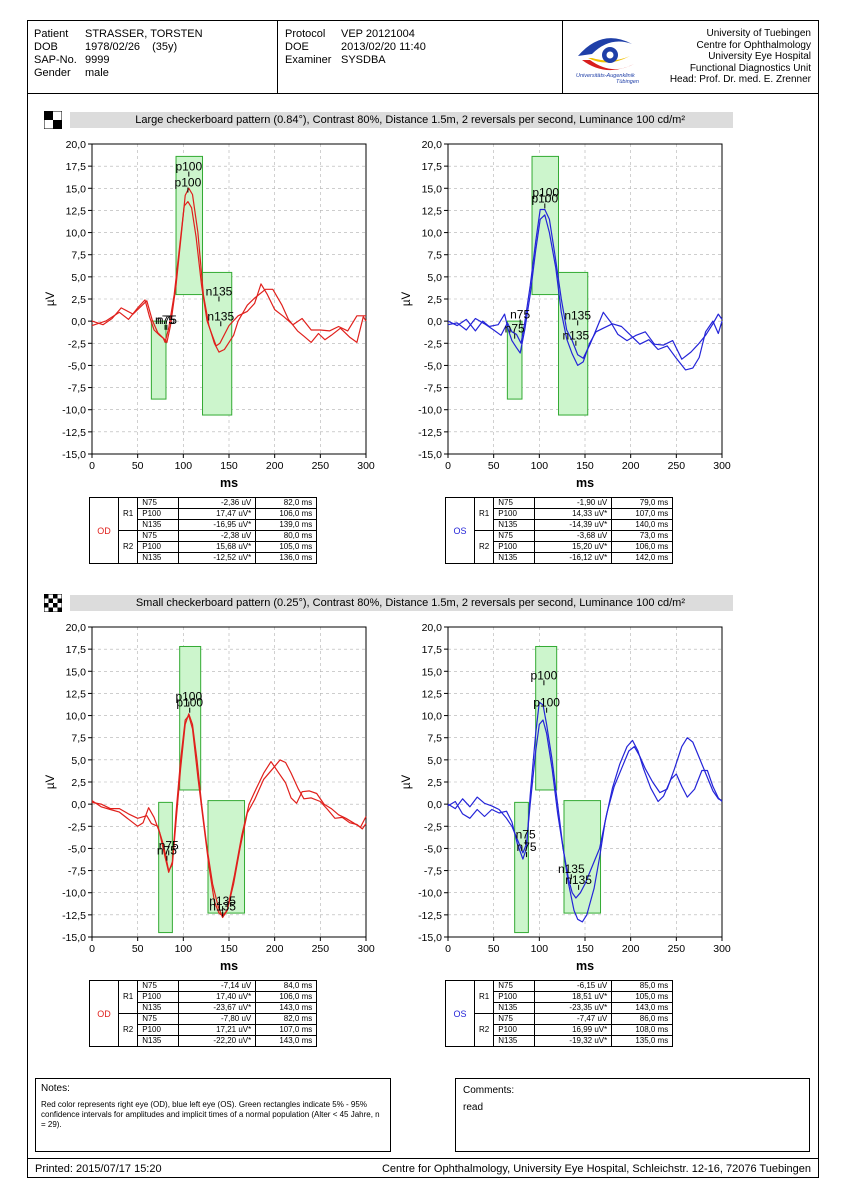 The width and height of the screenshot is (848, 1200). What do you see at coordinates (128, 997) in the screenshot?
I see `recording-cell: R1` at bounding box center [128, 997].